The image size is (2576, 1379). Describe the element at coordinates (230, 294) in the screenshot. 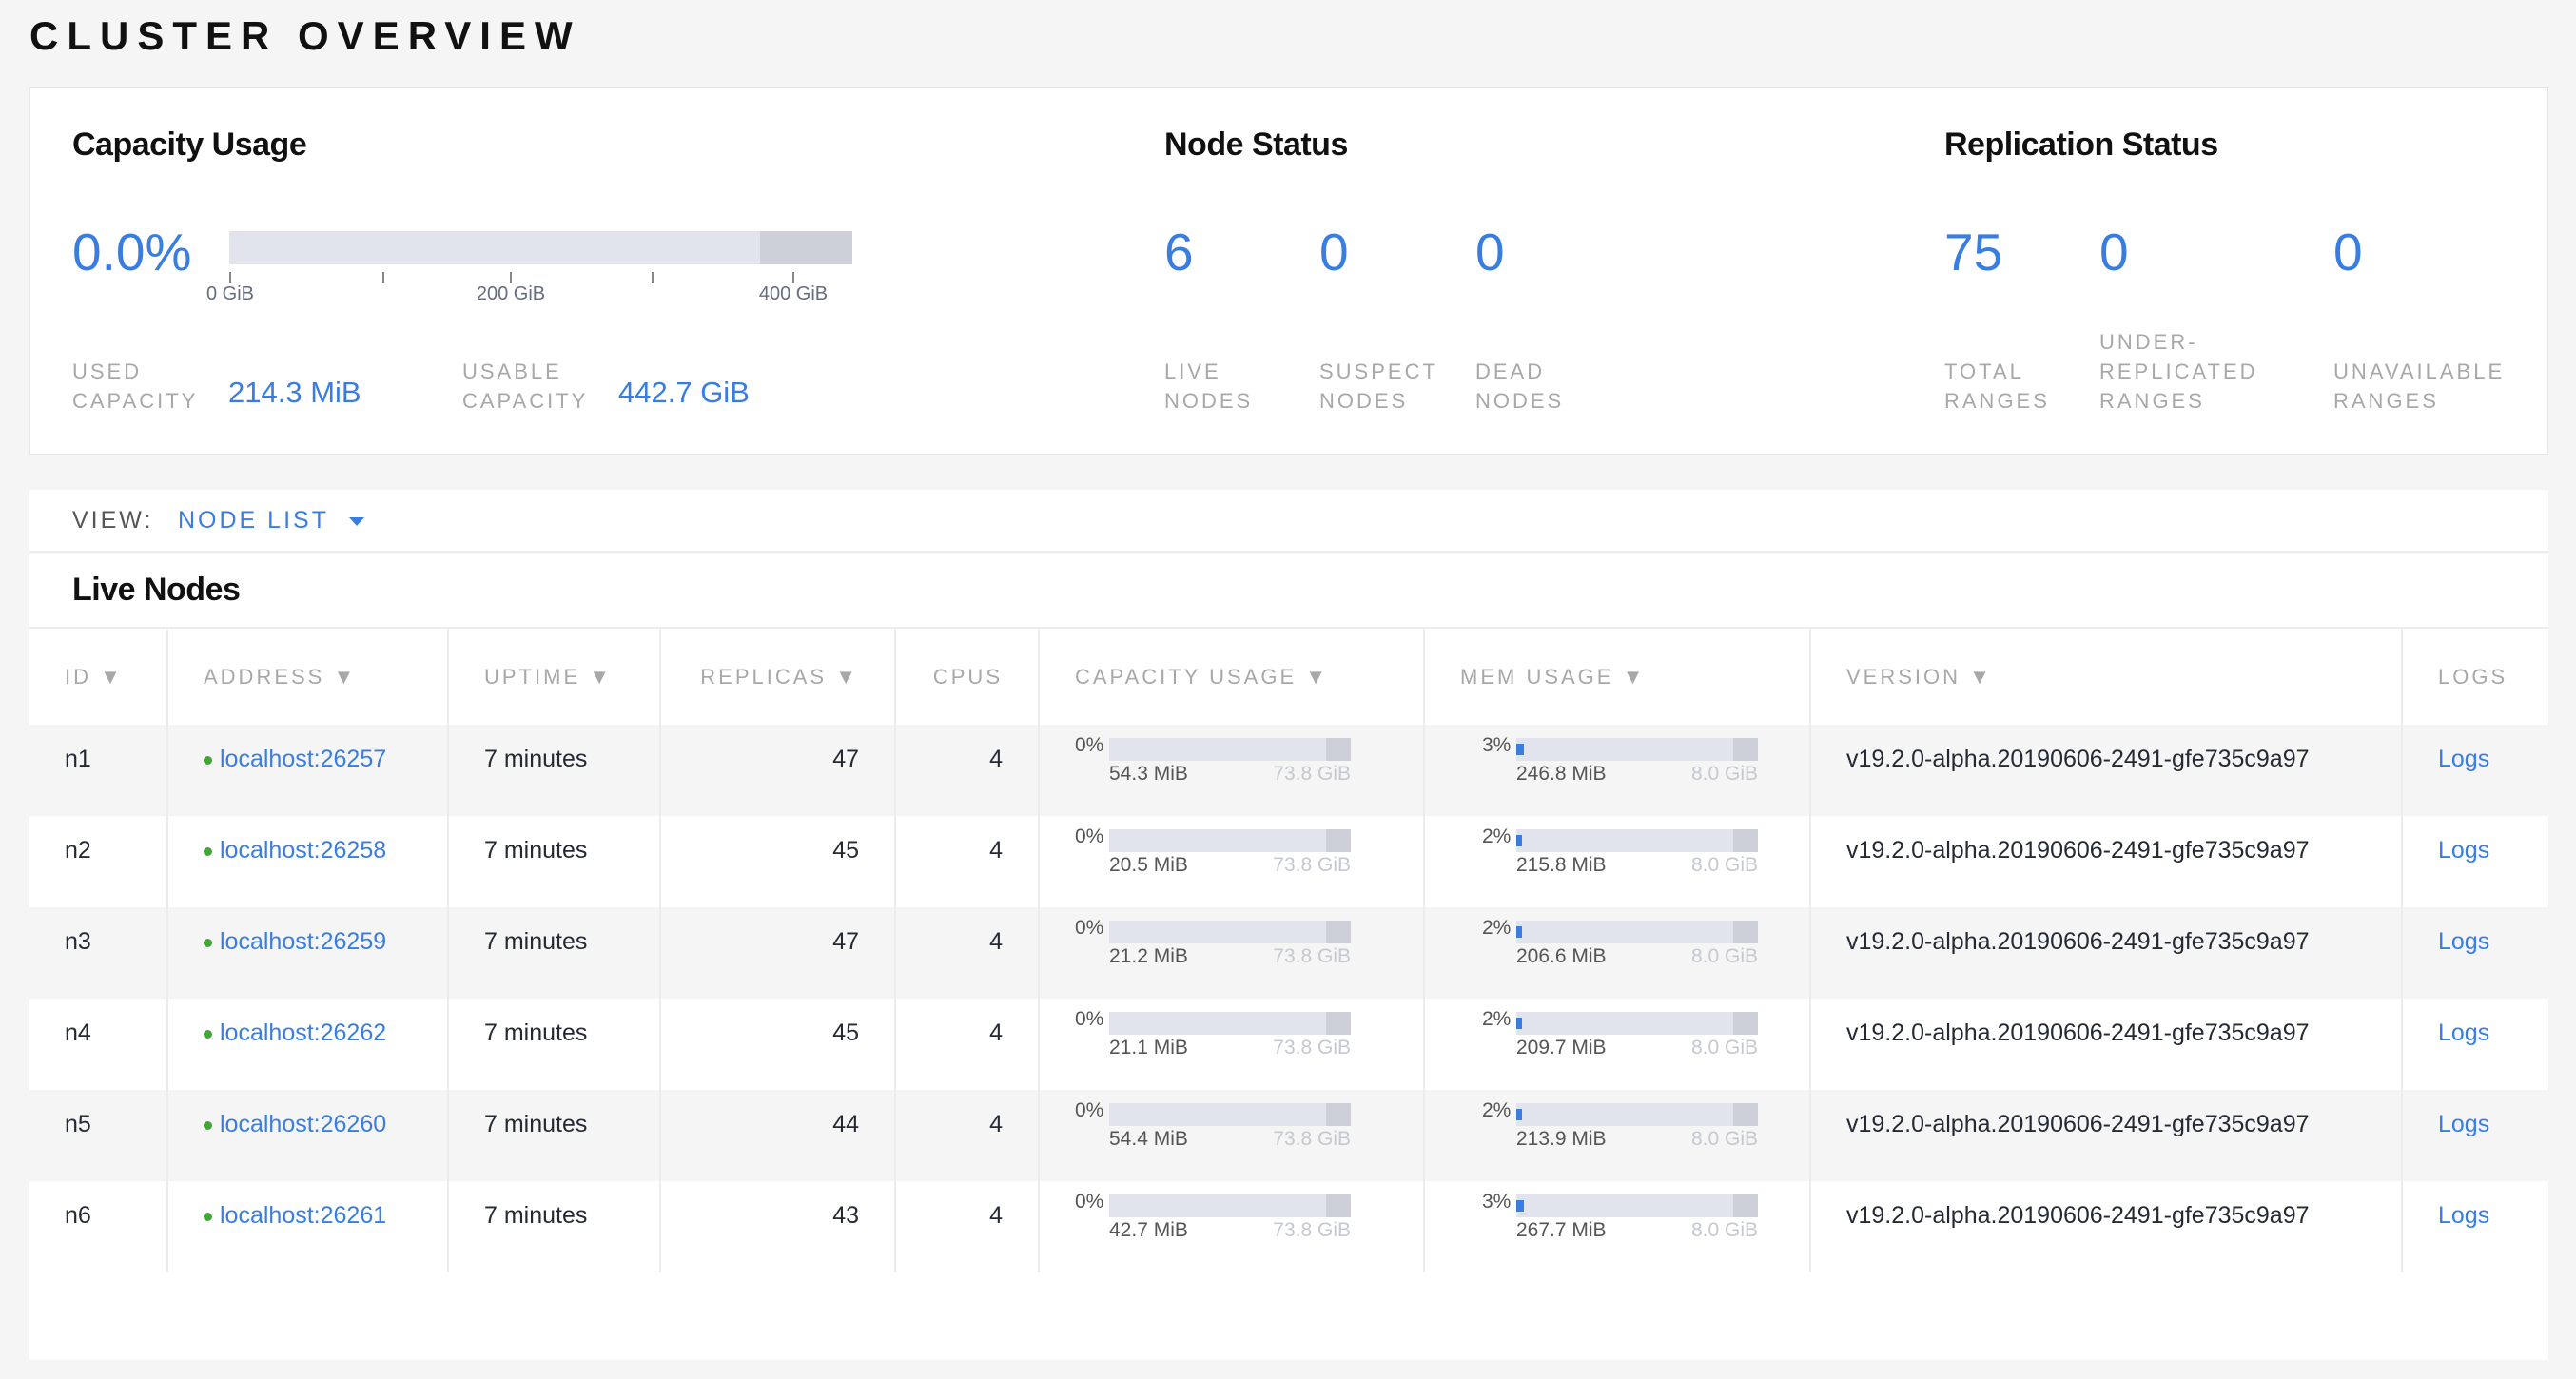

I see `tick-label: 0 GiB` at that location.